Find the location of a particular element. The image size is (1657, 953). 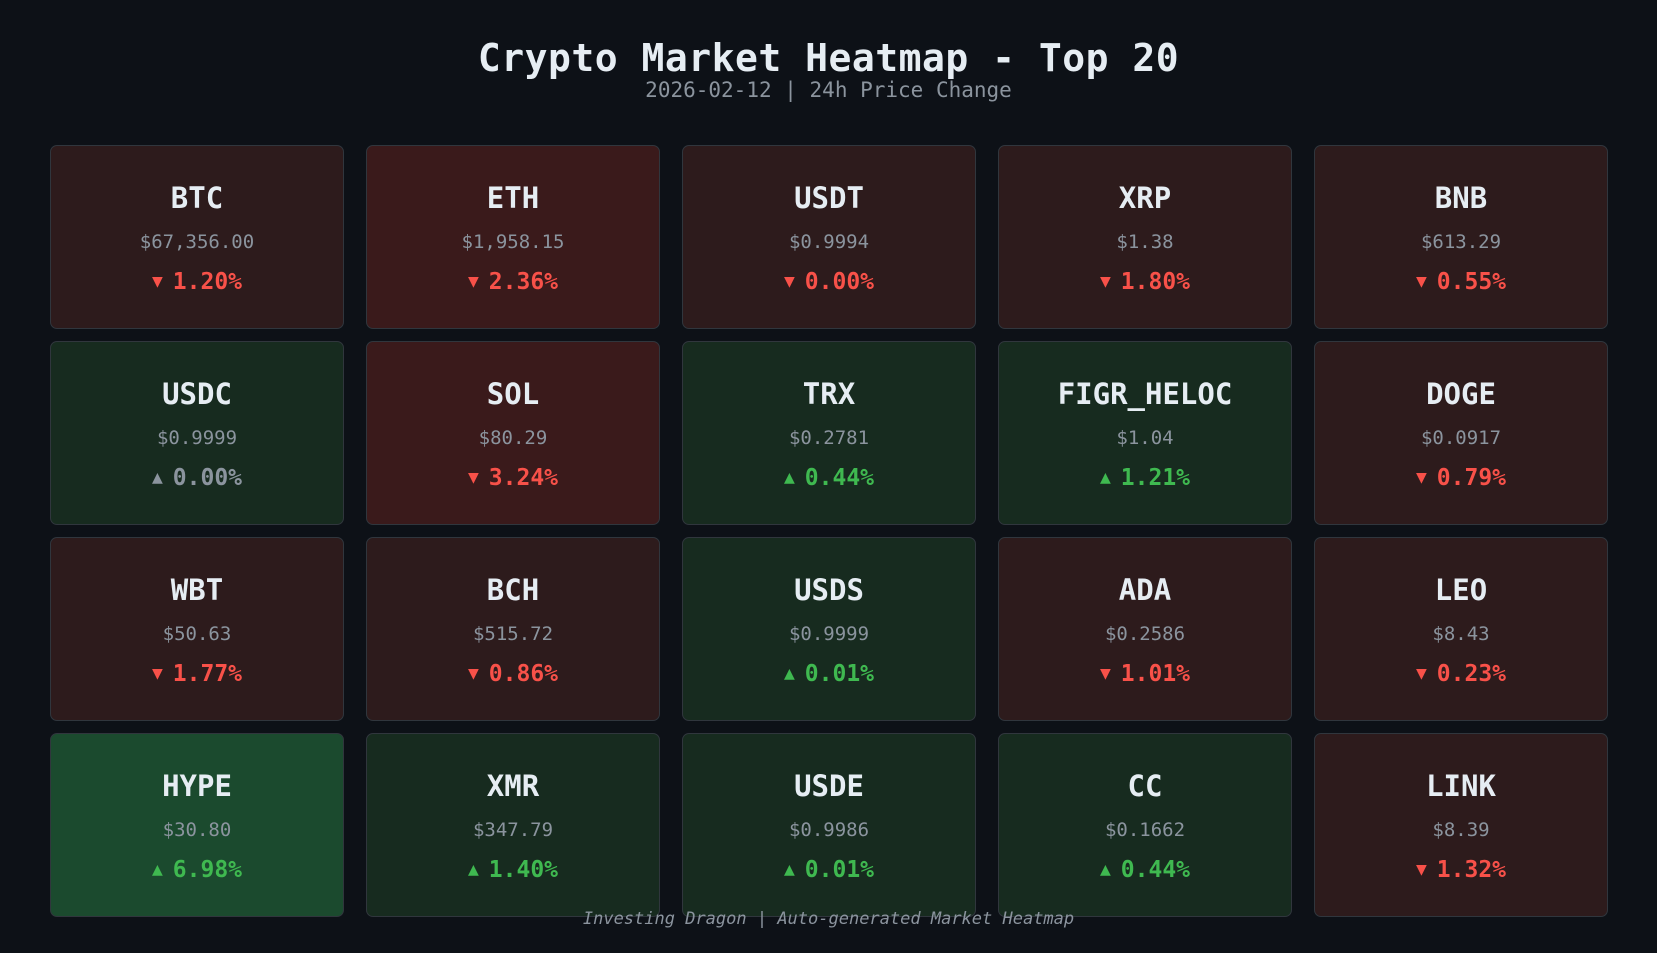

heatmap-tile-doge: DOGE $0.0917 ▼ 0.79% is located at coordinates (1461, 433).